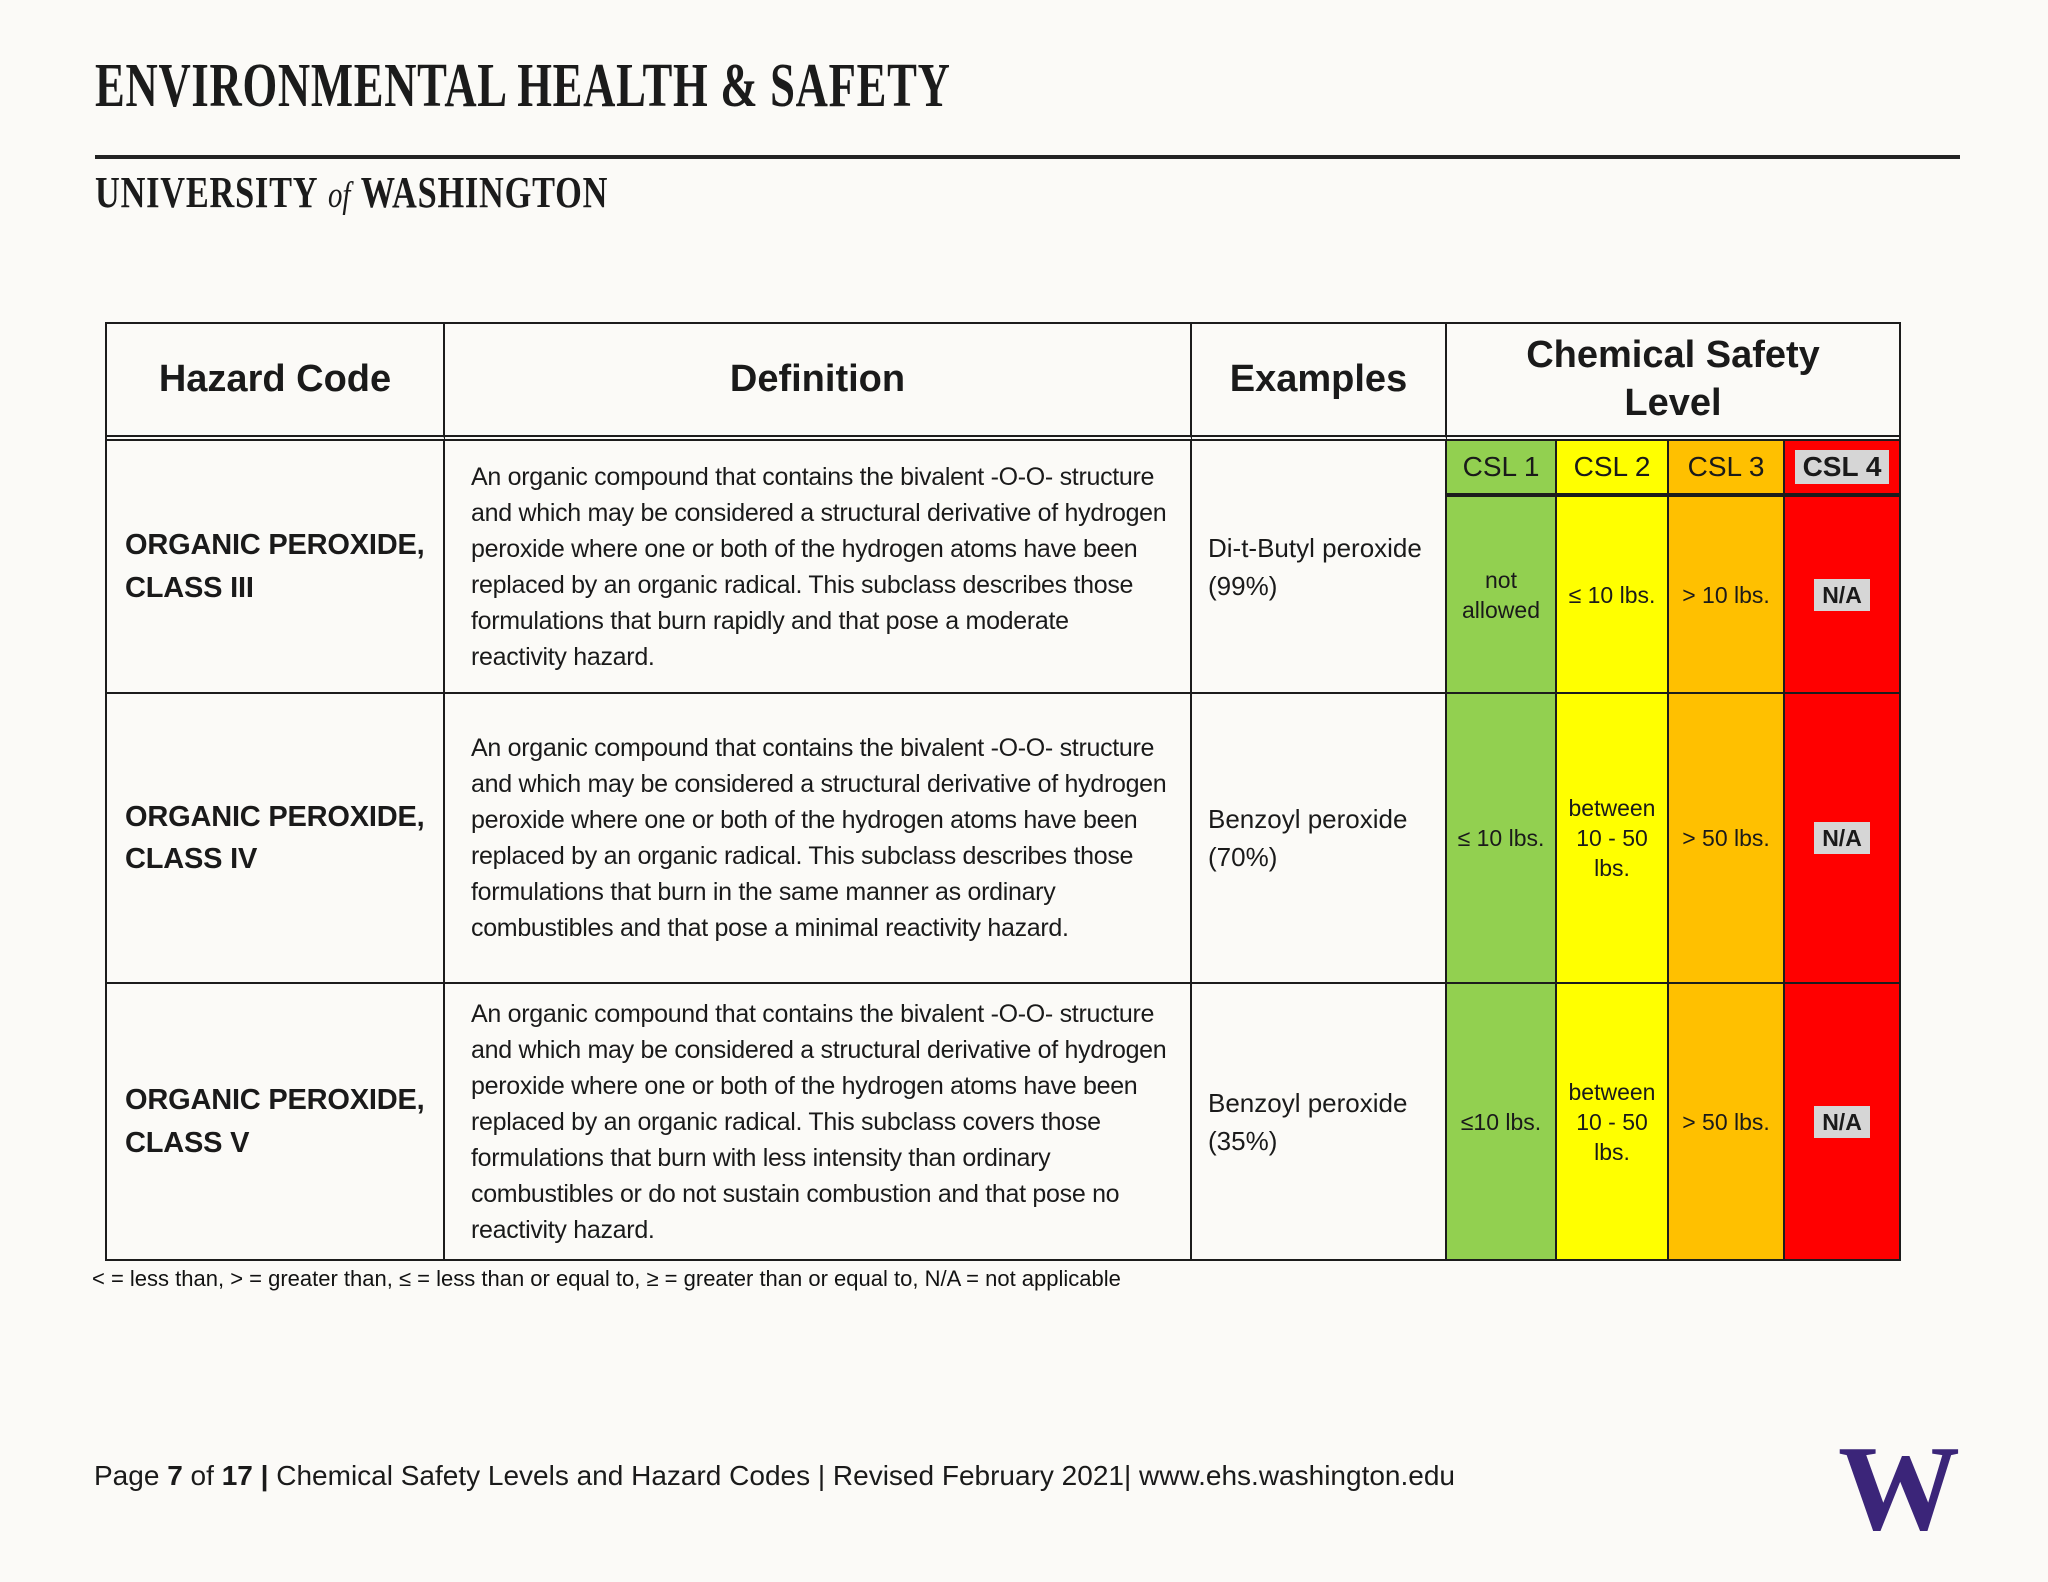 The width and height of the screenshot is (2048, 1582). What do you see at coordinates (127, 1475) in the screenshot?
I see `page-label: Page` at bounding box center [127, 1475].